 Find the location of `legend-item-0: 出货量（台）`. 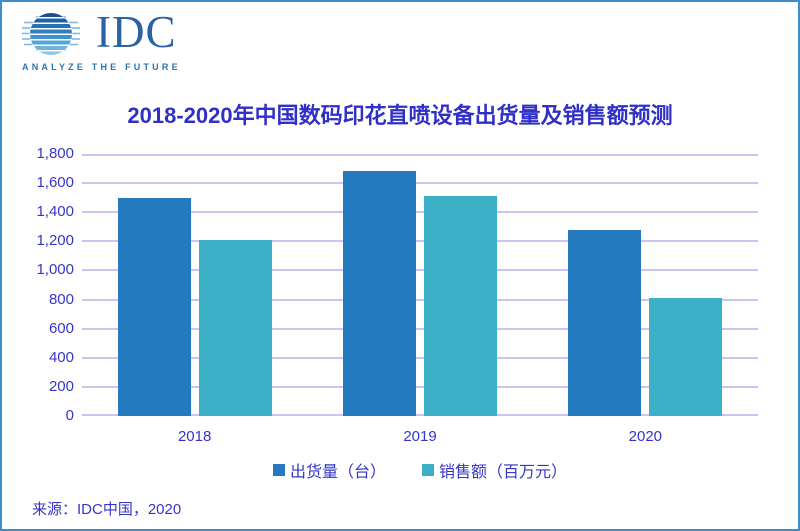

legend-item-0: 出货量（台） is located at coordinates (329, 470).